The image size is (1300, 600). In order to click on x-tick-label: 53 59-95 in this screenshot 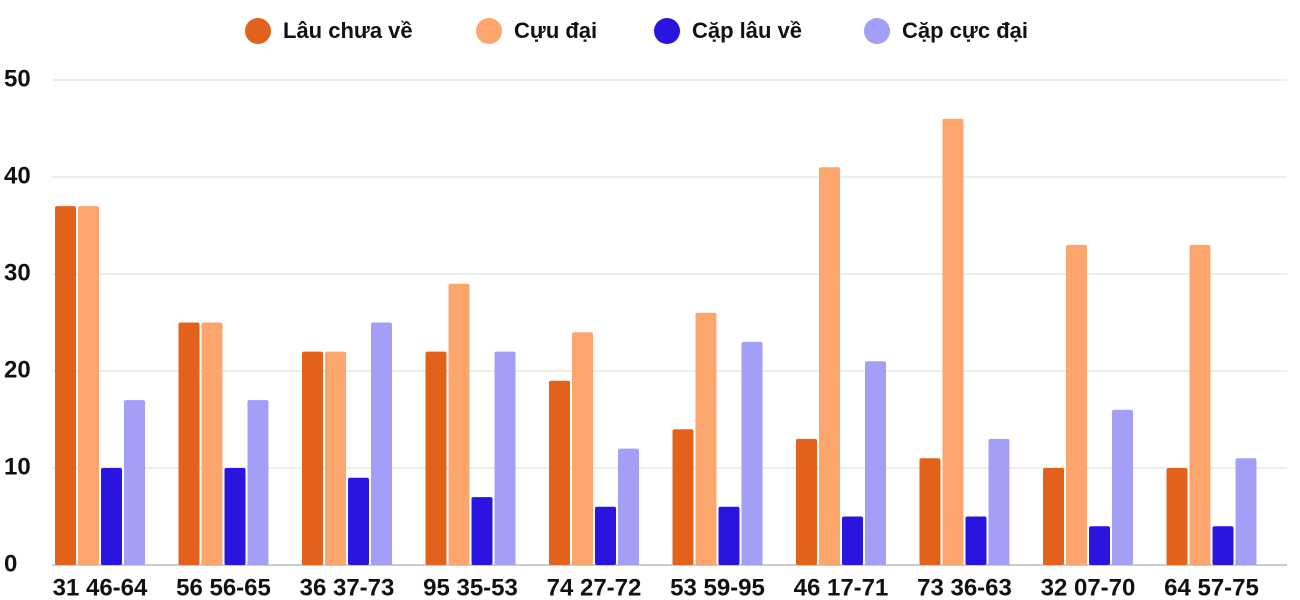, I will do `click(717, 587)`.